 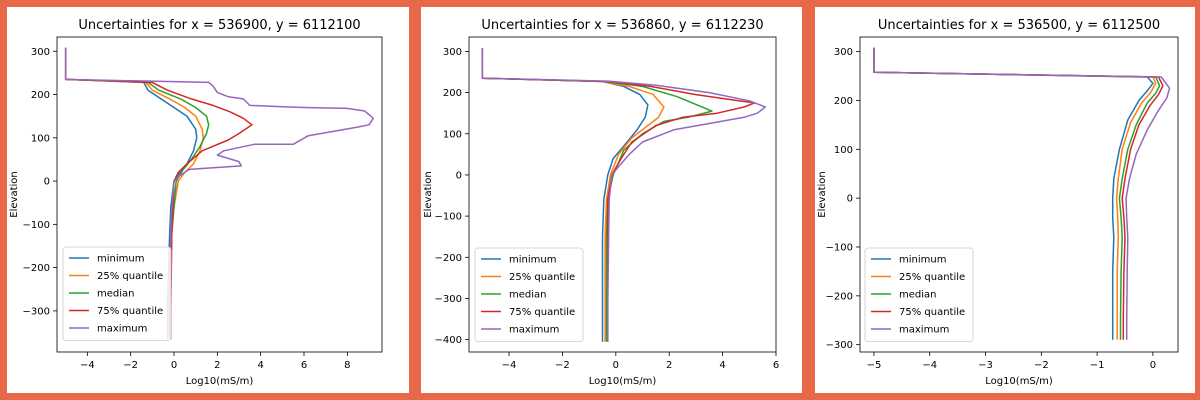 What do you see at coordinates (922, 260) in the screenshot?
I see `chart3-legend-label: minimum` at bounding box center [922, 260].